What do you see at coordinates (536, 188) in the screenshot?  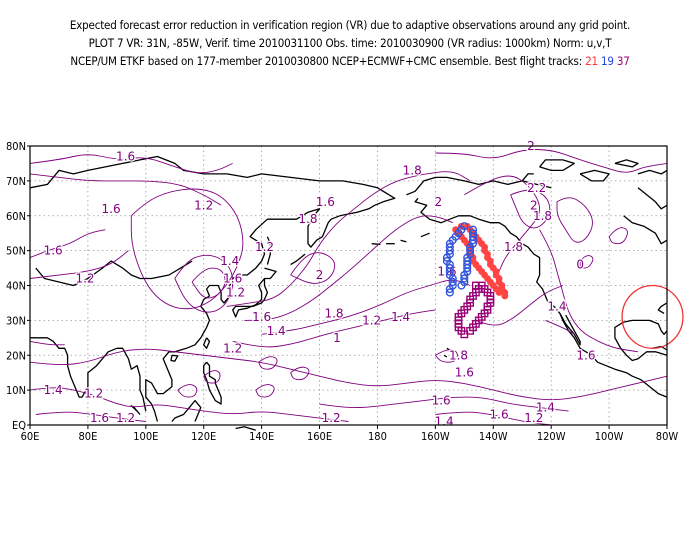 I see `contour-label: 2.2` at bounding box center [536, 188].